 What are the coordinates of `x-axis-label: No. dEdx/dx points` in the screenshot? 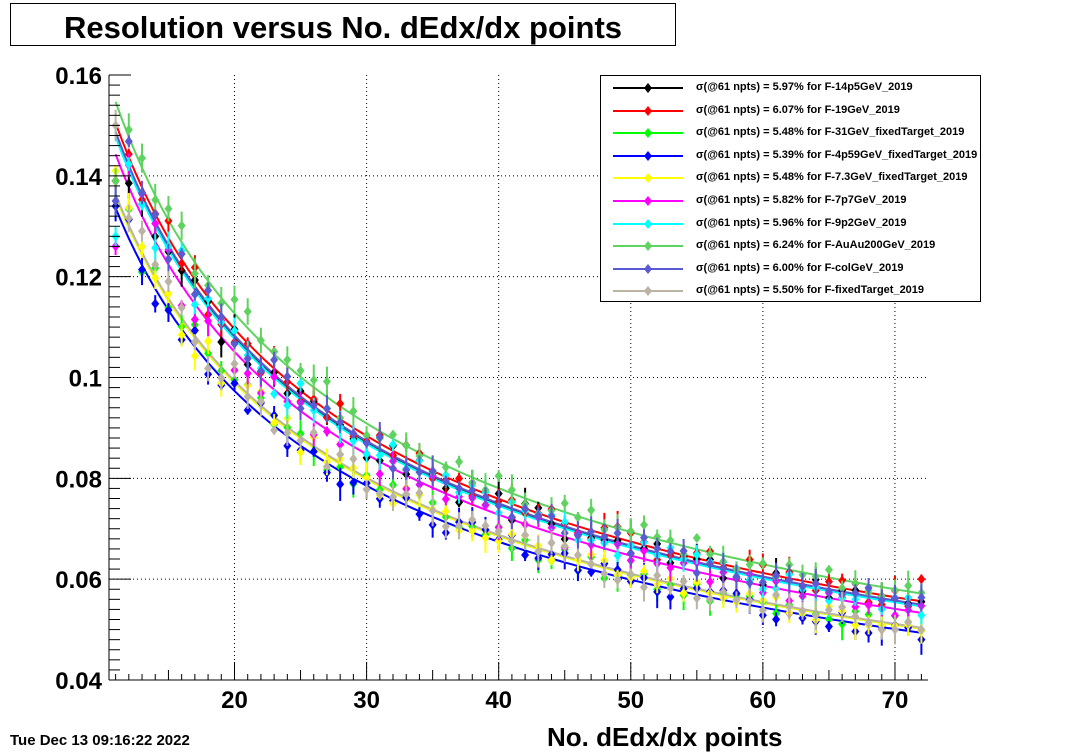 It's located at (665, 737).